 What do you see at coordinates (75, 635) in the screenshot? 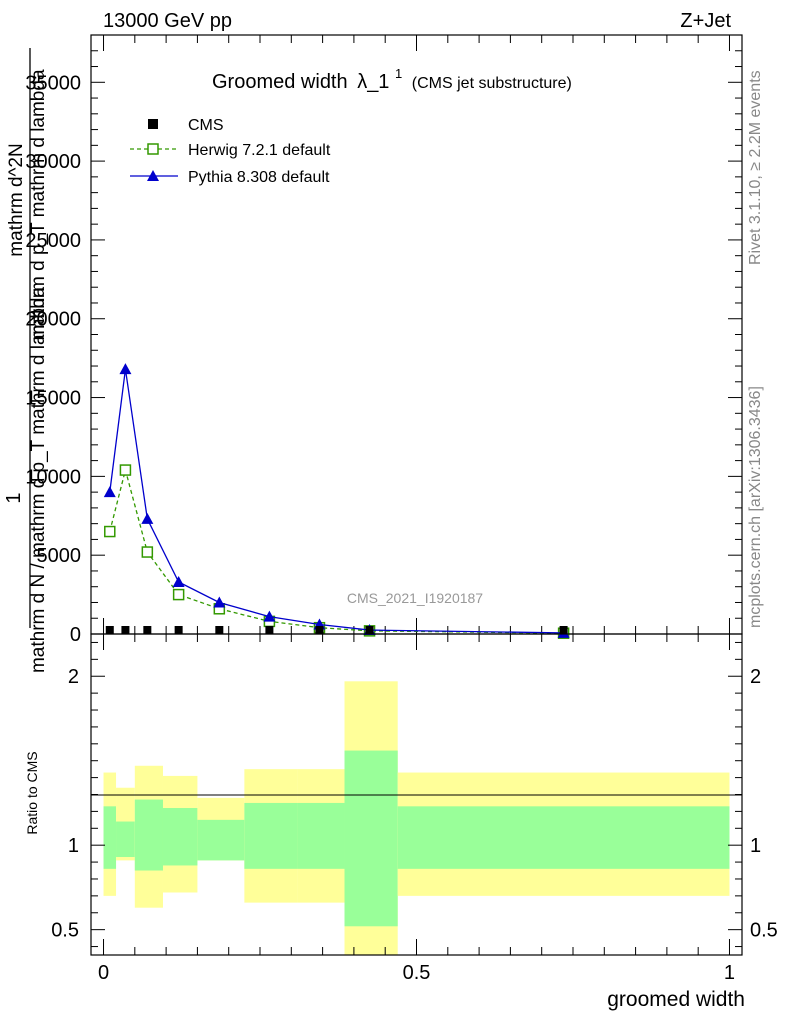
I see `main-y-tick-label-zero: 0` at bounding box center [75, 635].